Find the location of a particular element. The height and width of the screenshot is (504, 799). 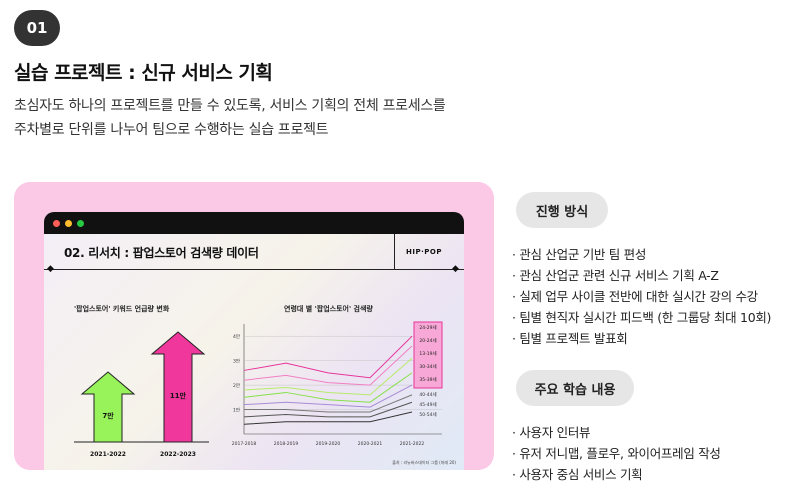

list-item: 팀별 현직자 실시간 피드백 (한 그룹당 최대 10회) is located at coordinates (641, 317).